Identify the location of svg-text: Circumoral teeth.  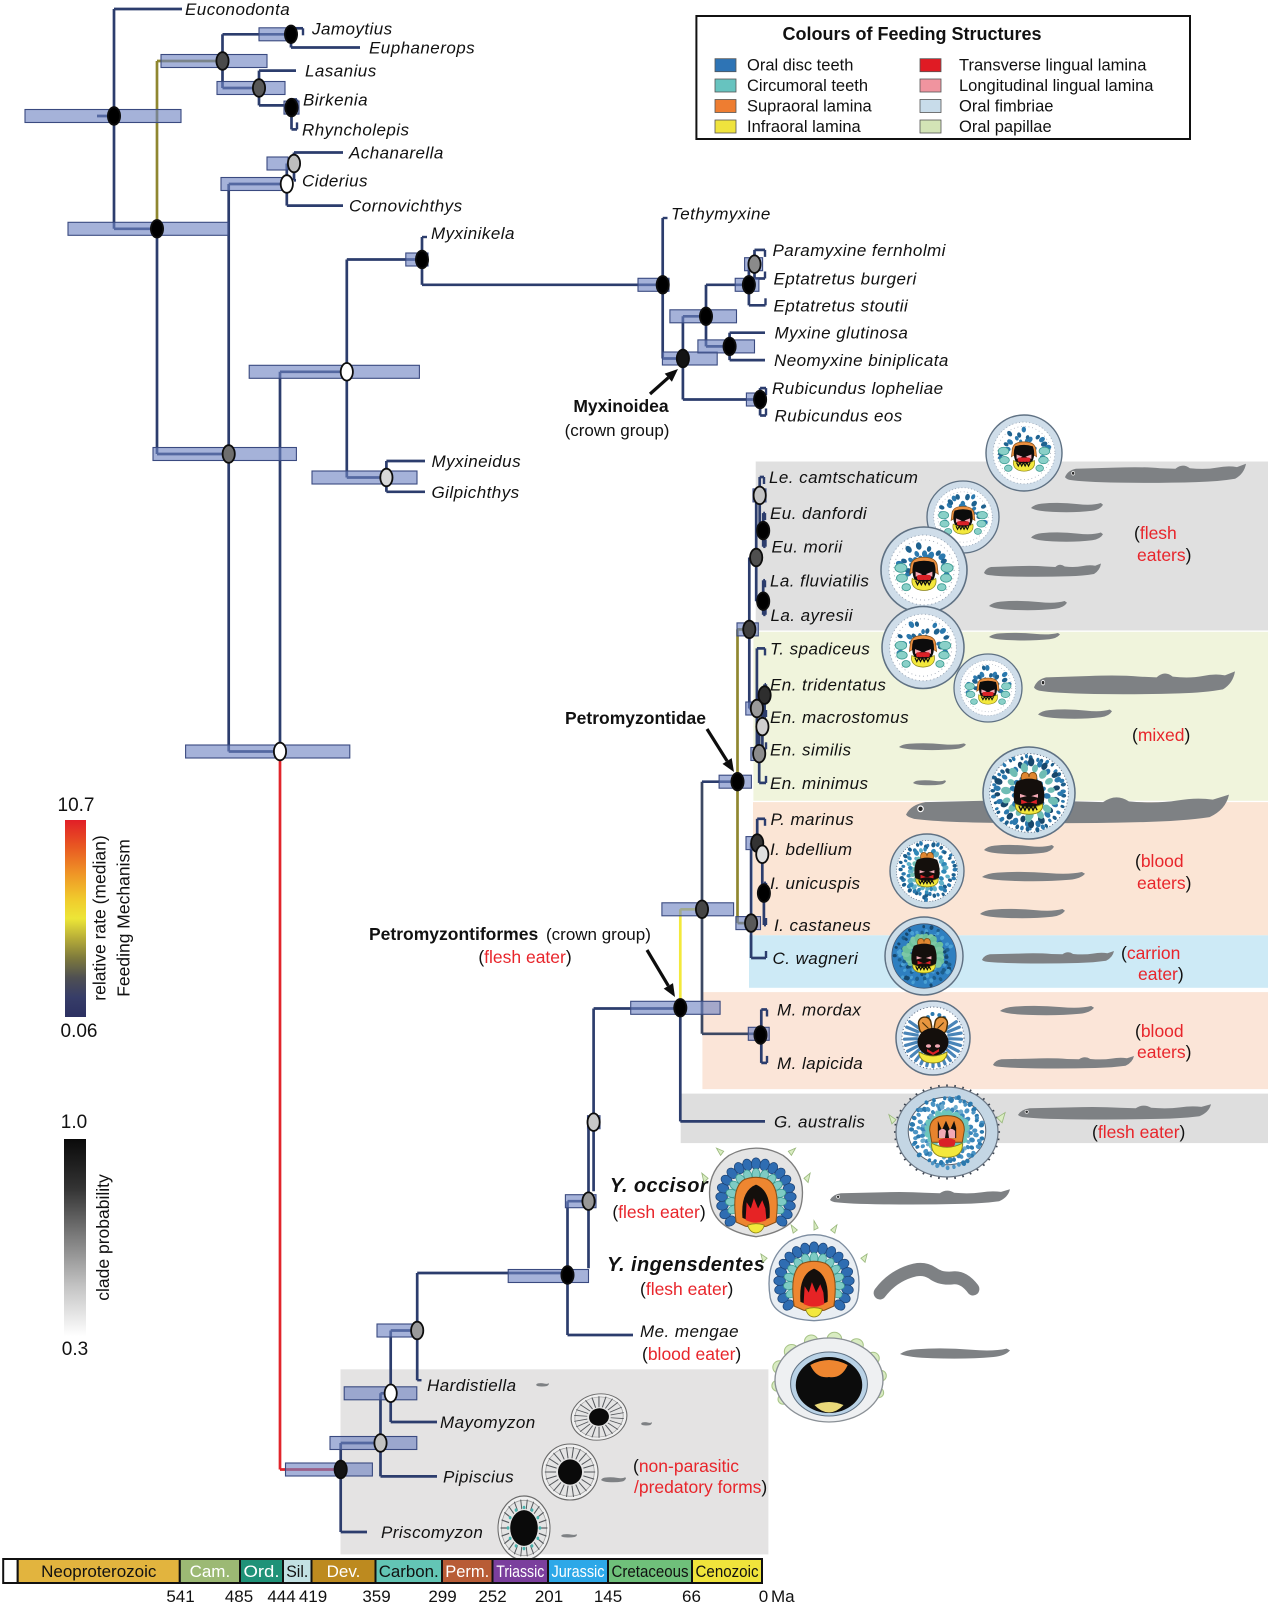
(807, 86).